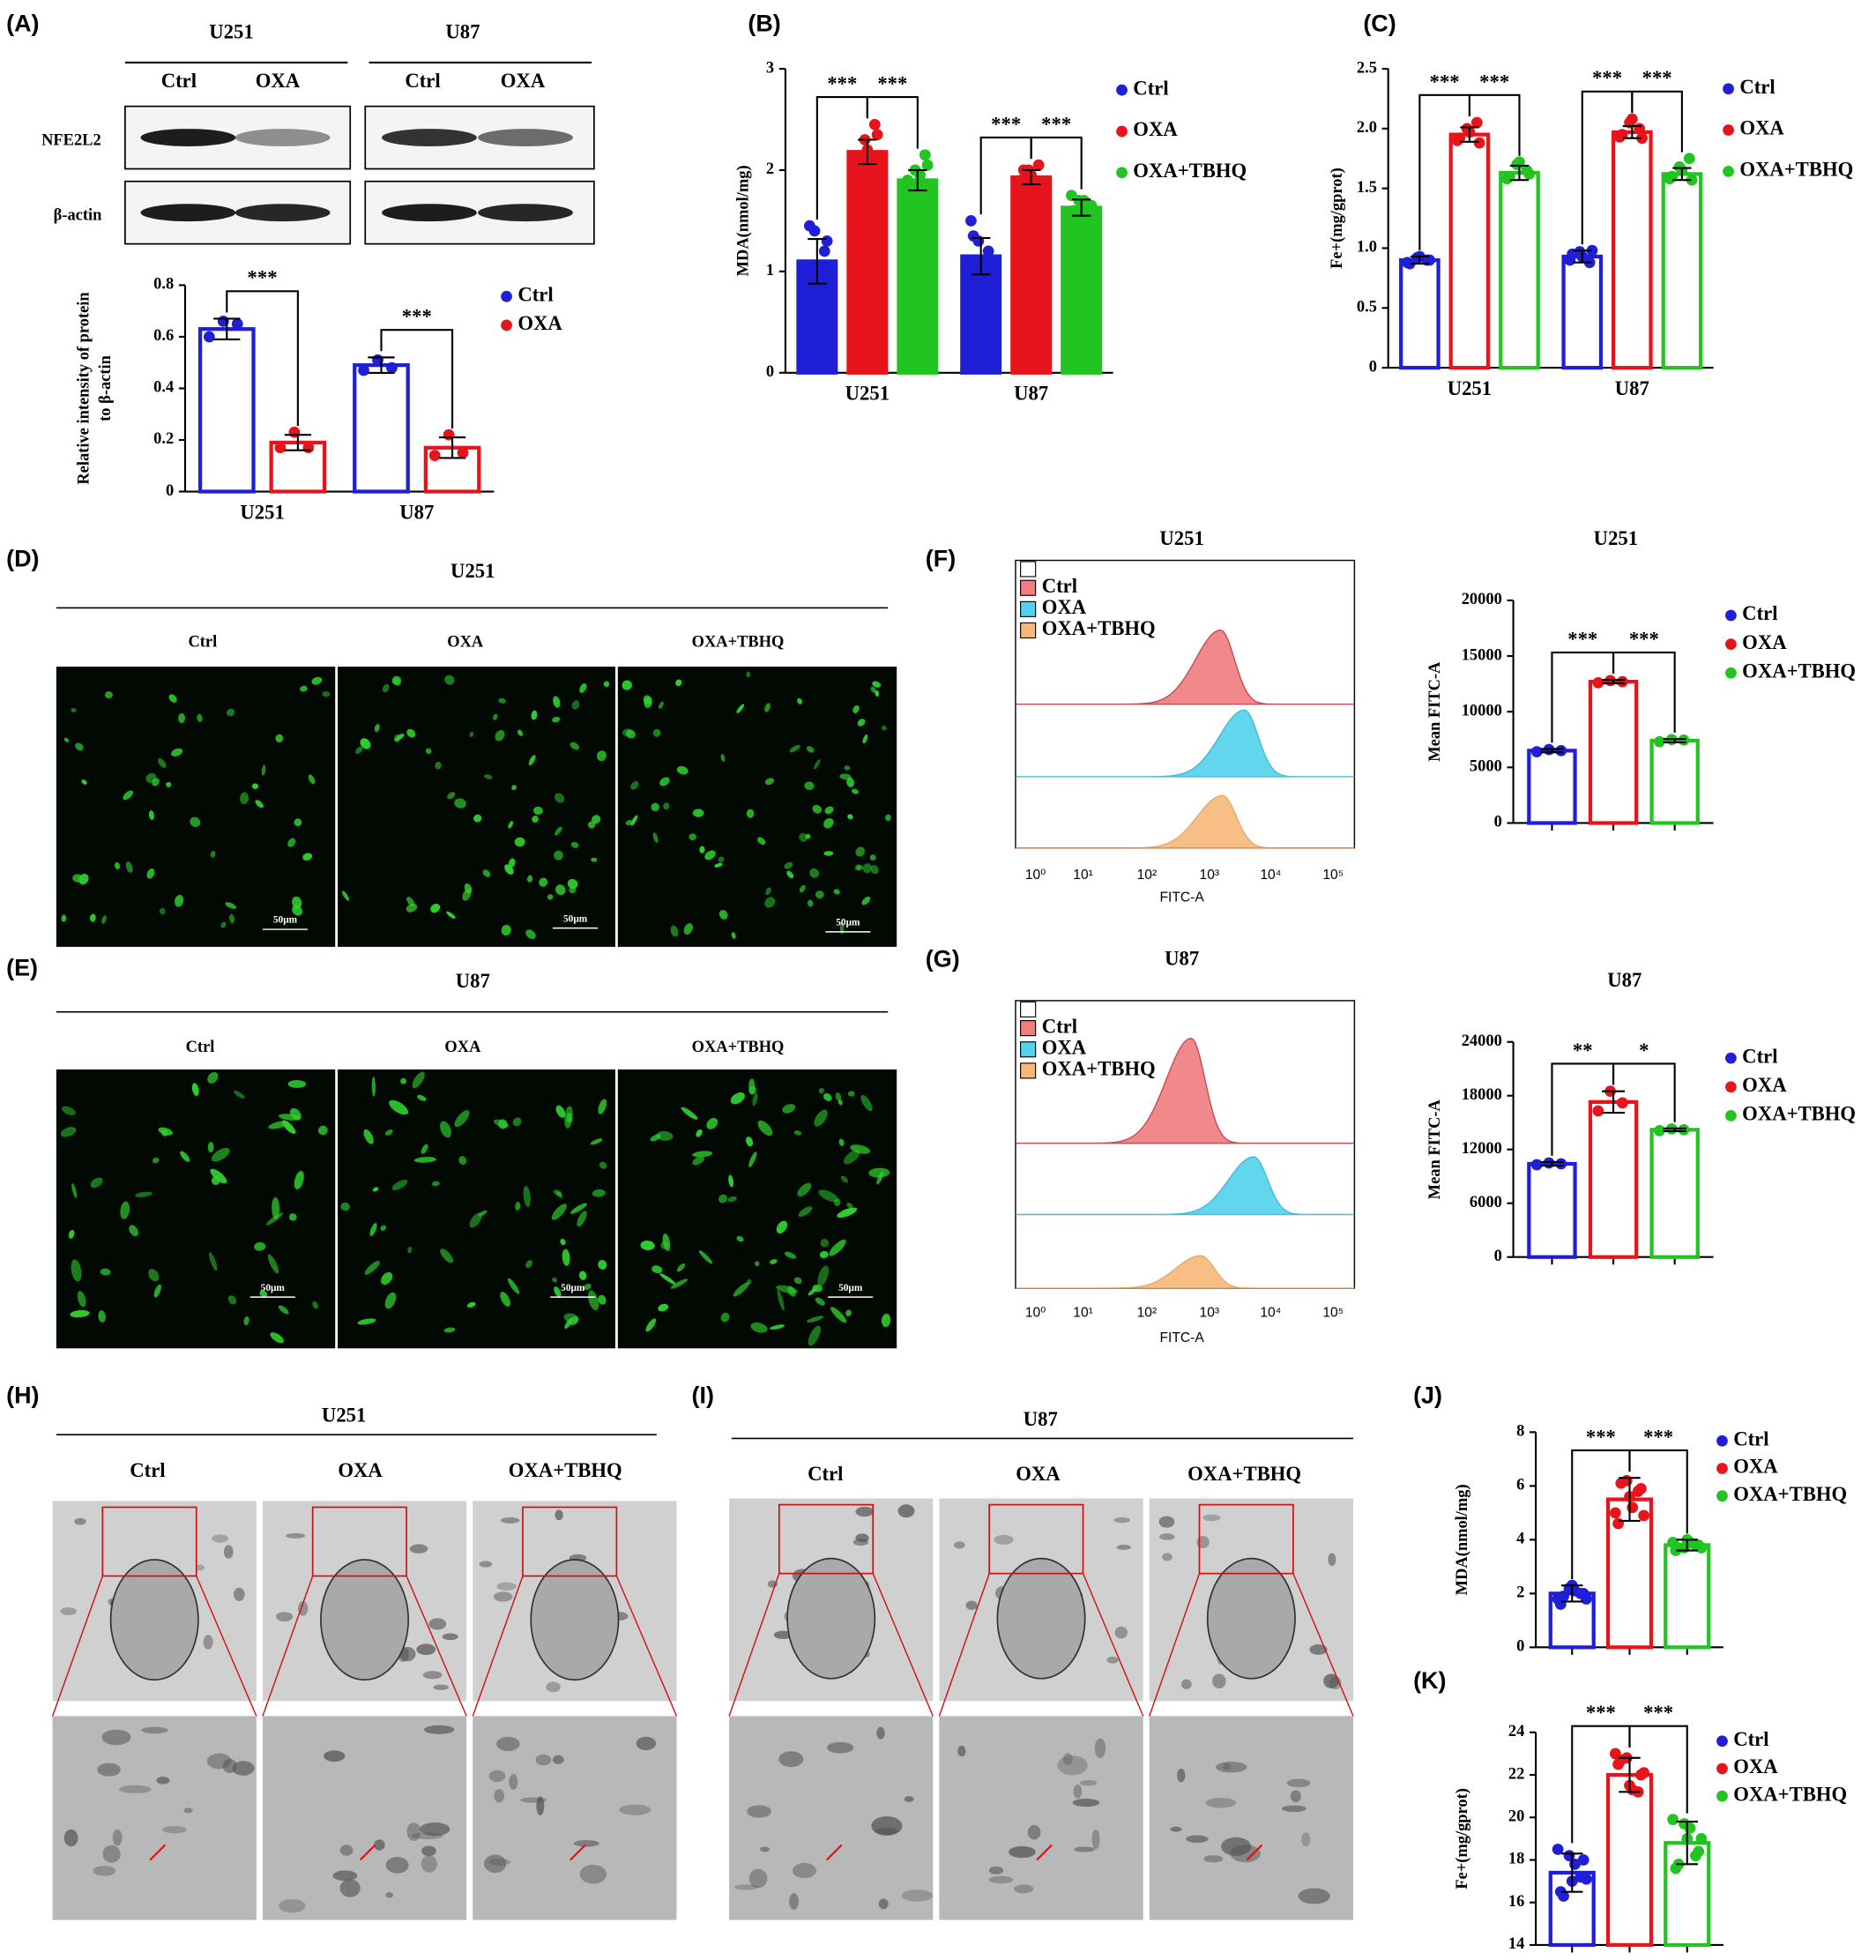 This screenshot has height=1960, width=1876. Describe the element at coordinates (22, 1395) in the screenshot. I see `panel-label: (H)` at that location.